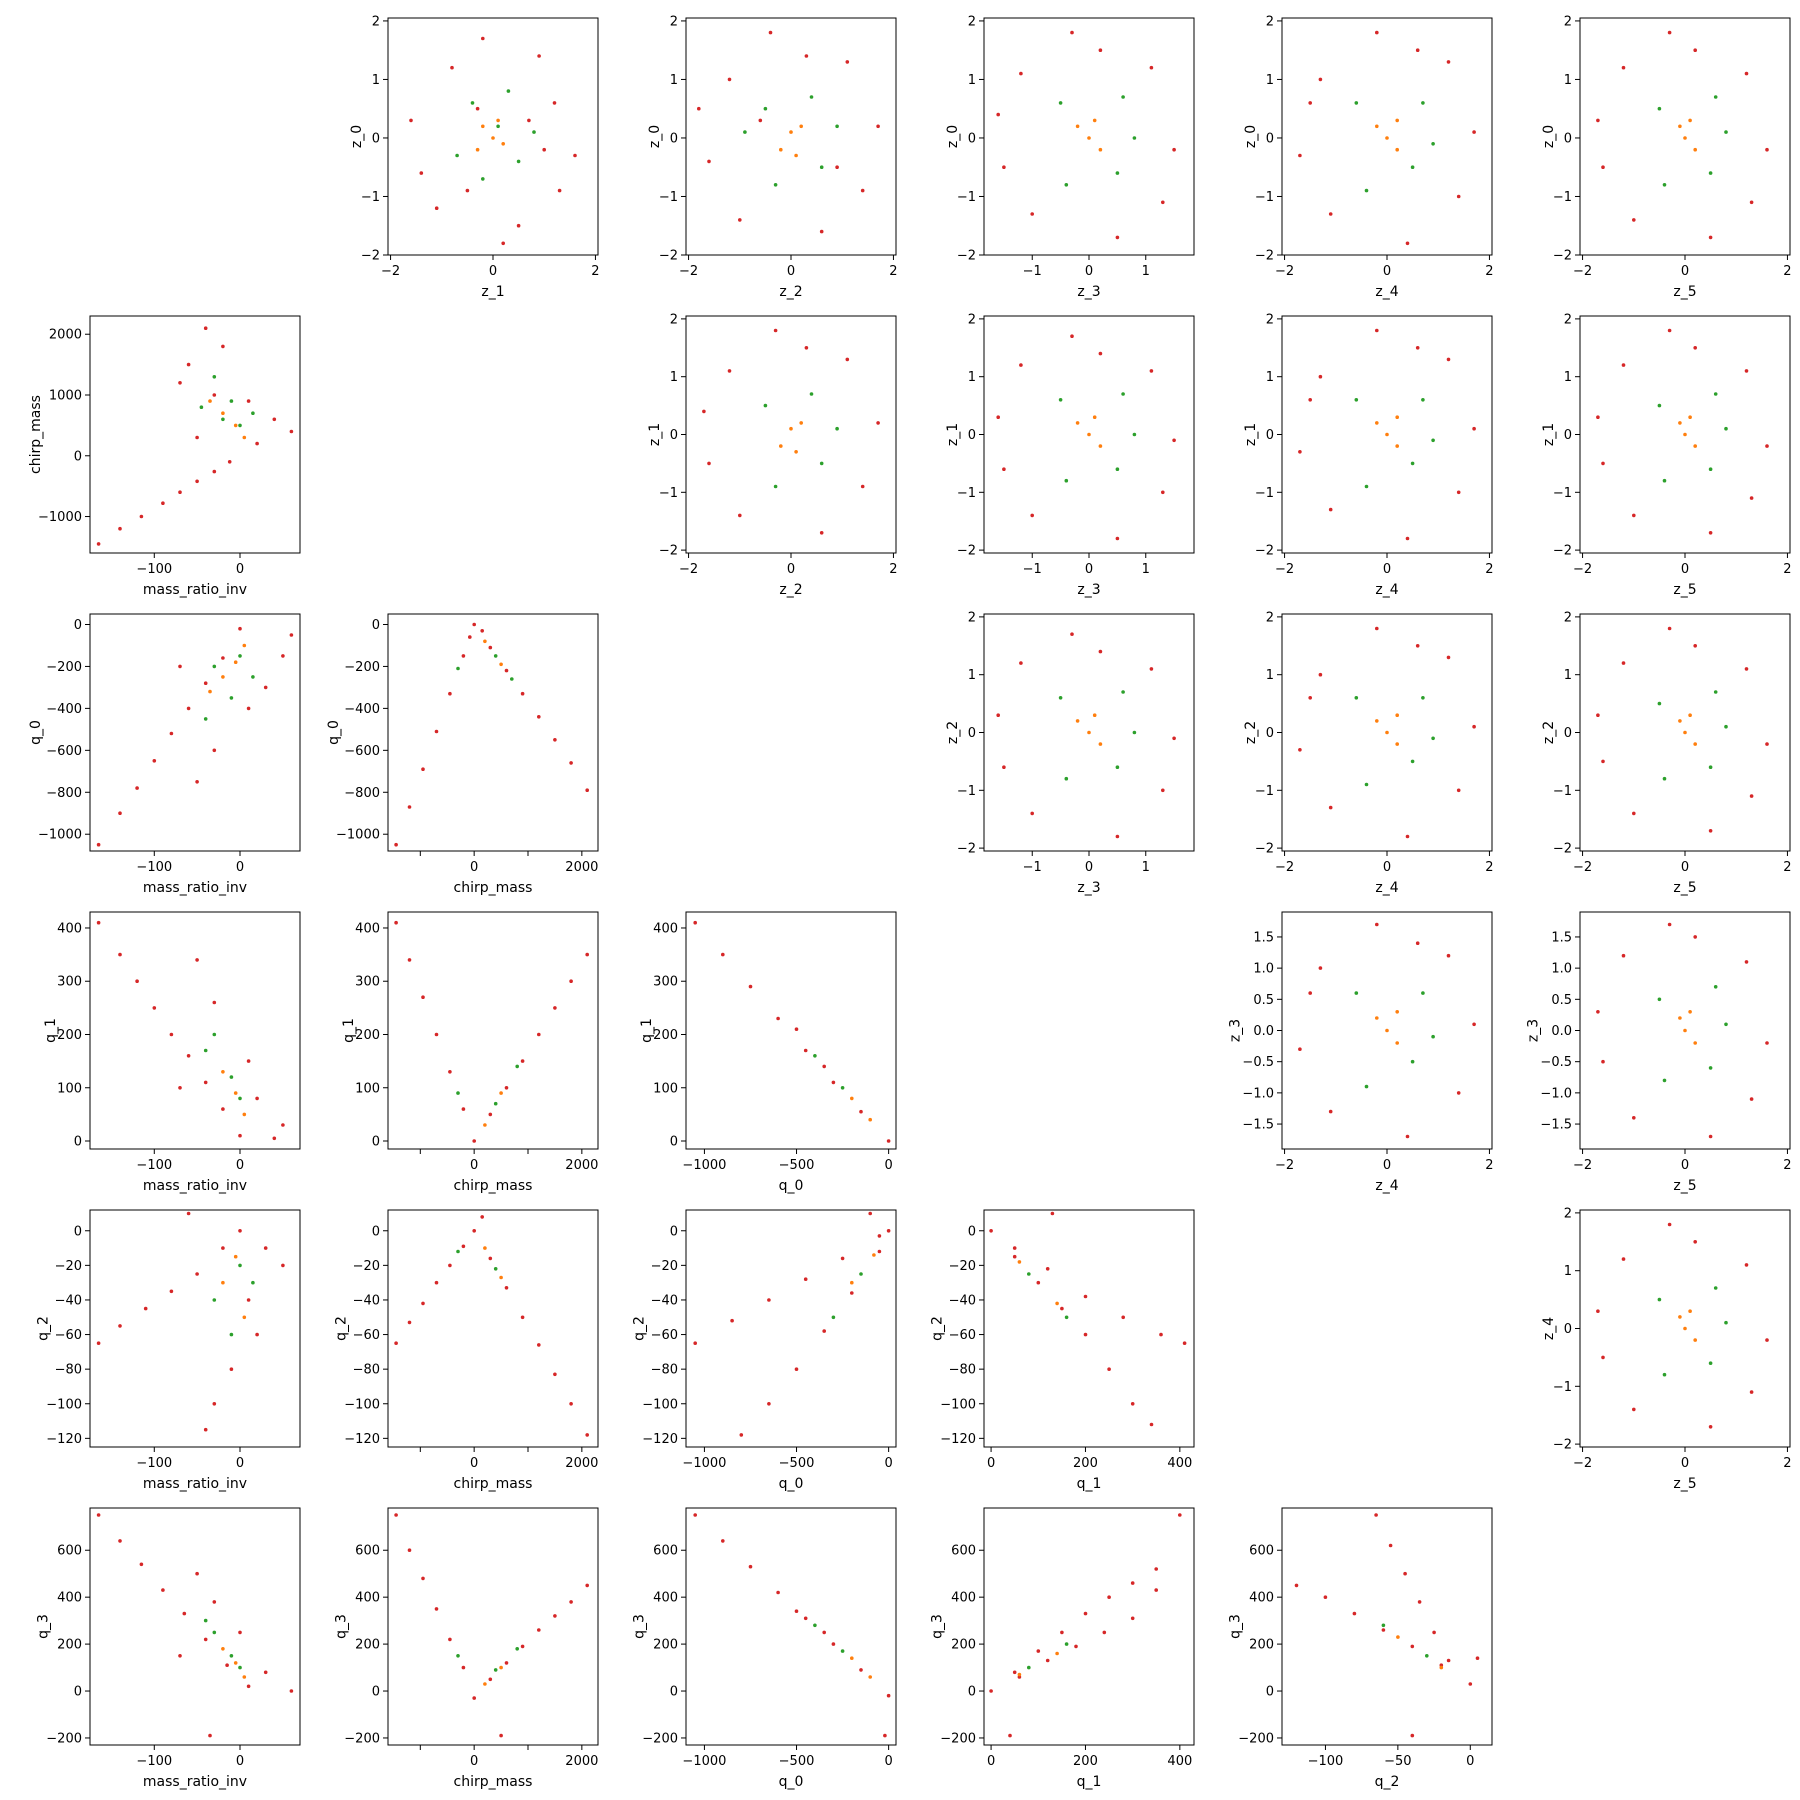 Image resolution: width=1800 pixels, height=1800 pixels. Describe the element at coordinates (195, 1782) in the screenshot. I see `x-axis-label: mass_ratio_inv` at that location.